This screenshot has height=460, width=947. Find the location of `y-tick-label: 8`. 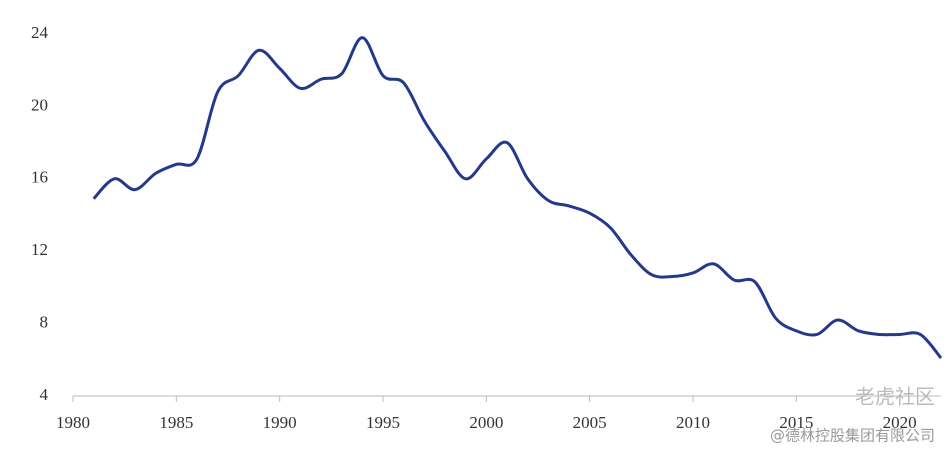

y-tick-label: 8 is located at coordinates (44, 322).